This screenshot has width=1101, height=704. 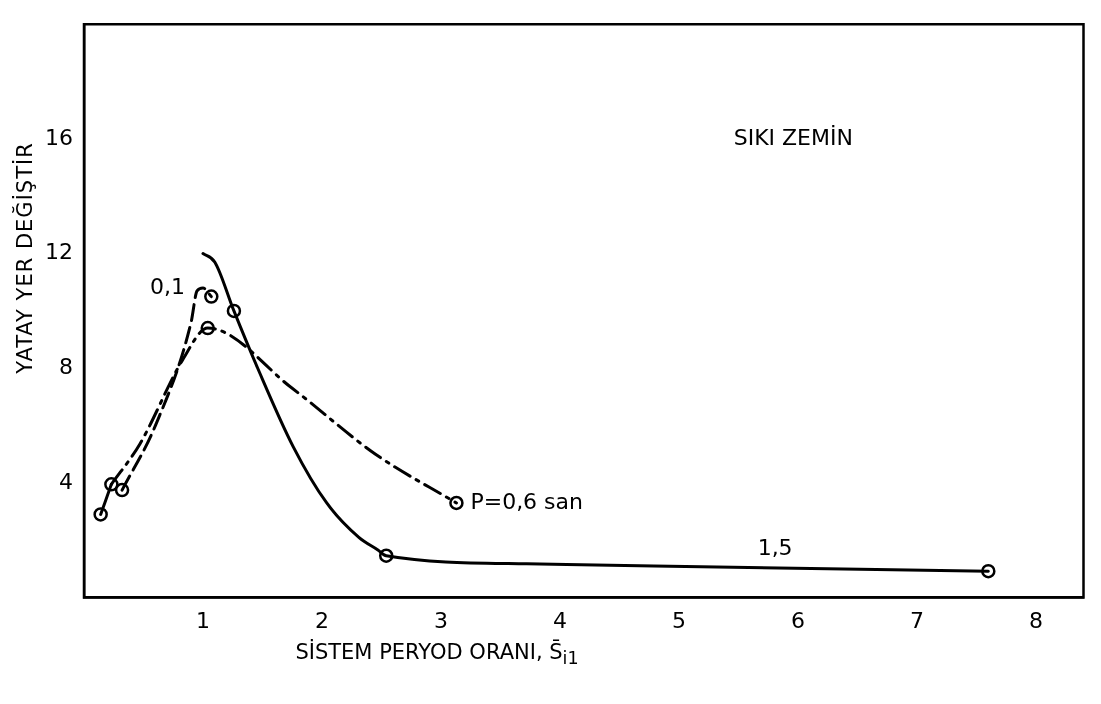 What do you see at coordinates (1035, 620) in the screenshot?
I see `x-tick-label: 8` at bounding box center [1035, 620].